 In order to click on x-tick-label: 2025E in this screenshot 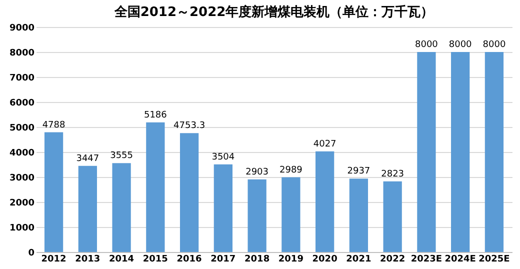, I will do `click(494, 259)`.